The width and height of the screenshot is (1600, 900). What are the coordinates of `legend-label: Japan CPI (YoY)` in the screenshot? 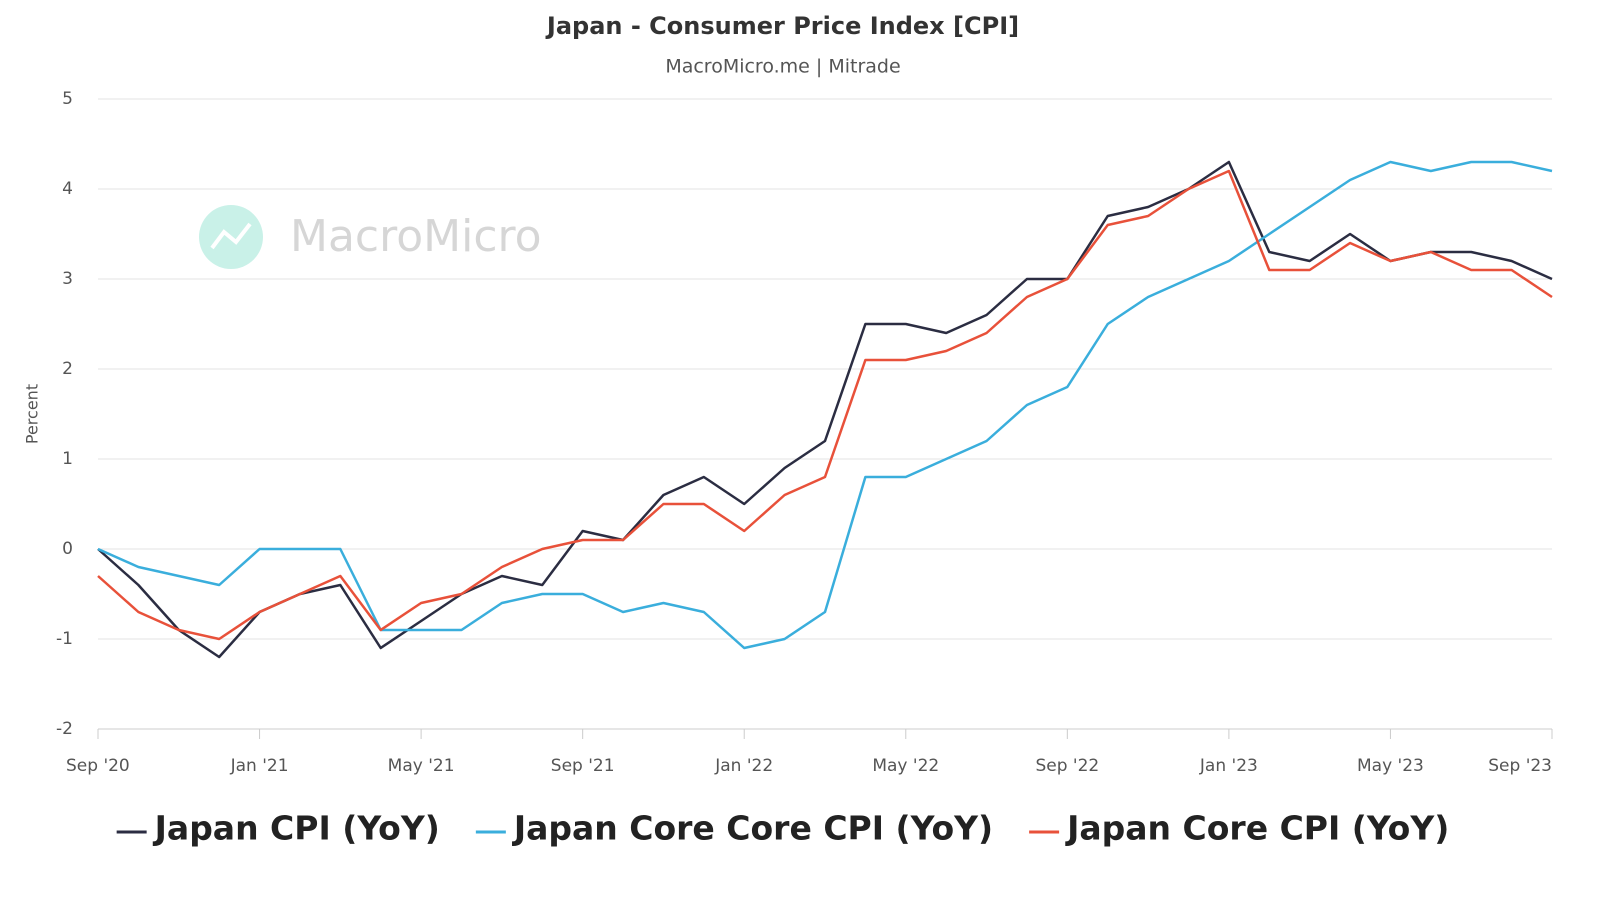 It's located at (296, 828).